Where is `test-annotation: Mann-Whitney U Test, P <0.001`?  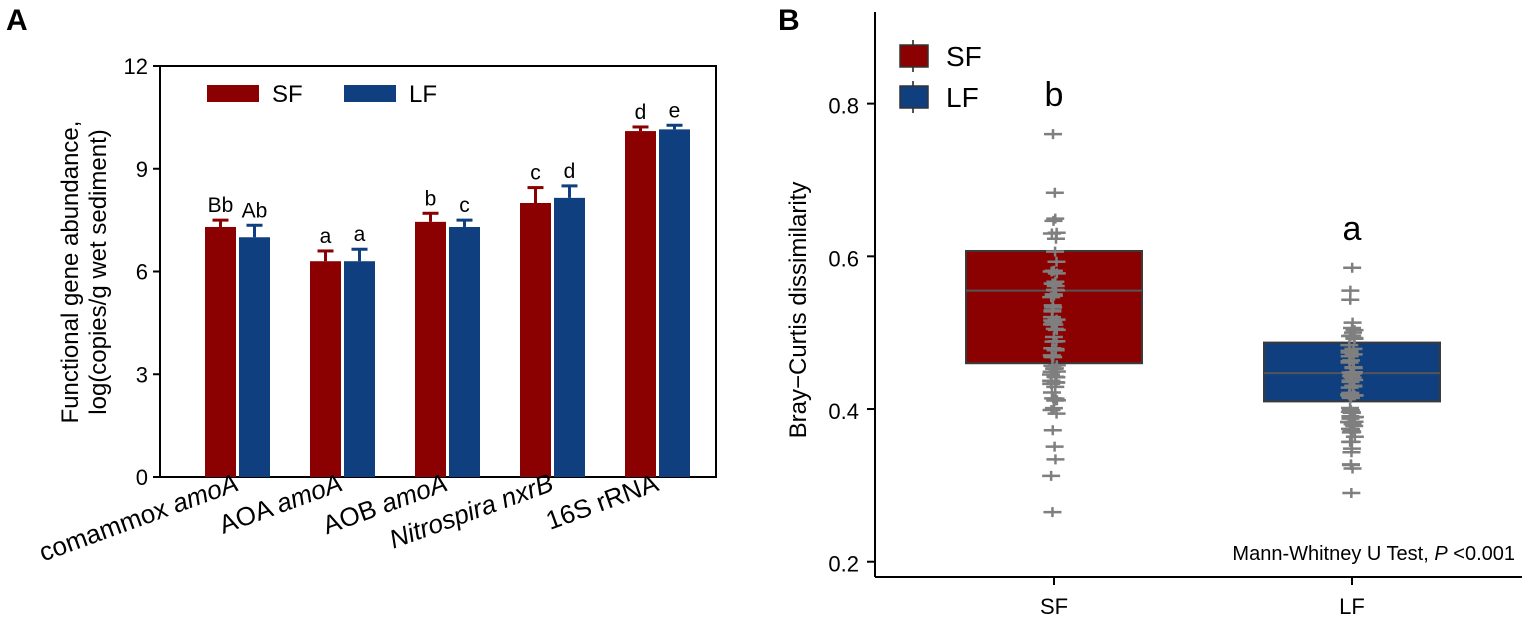 test-annotation: Mann-Whitney U Test, P <0.001 is located at coordinates (1373, 554).